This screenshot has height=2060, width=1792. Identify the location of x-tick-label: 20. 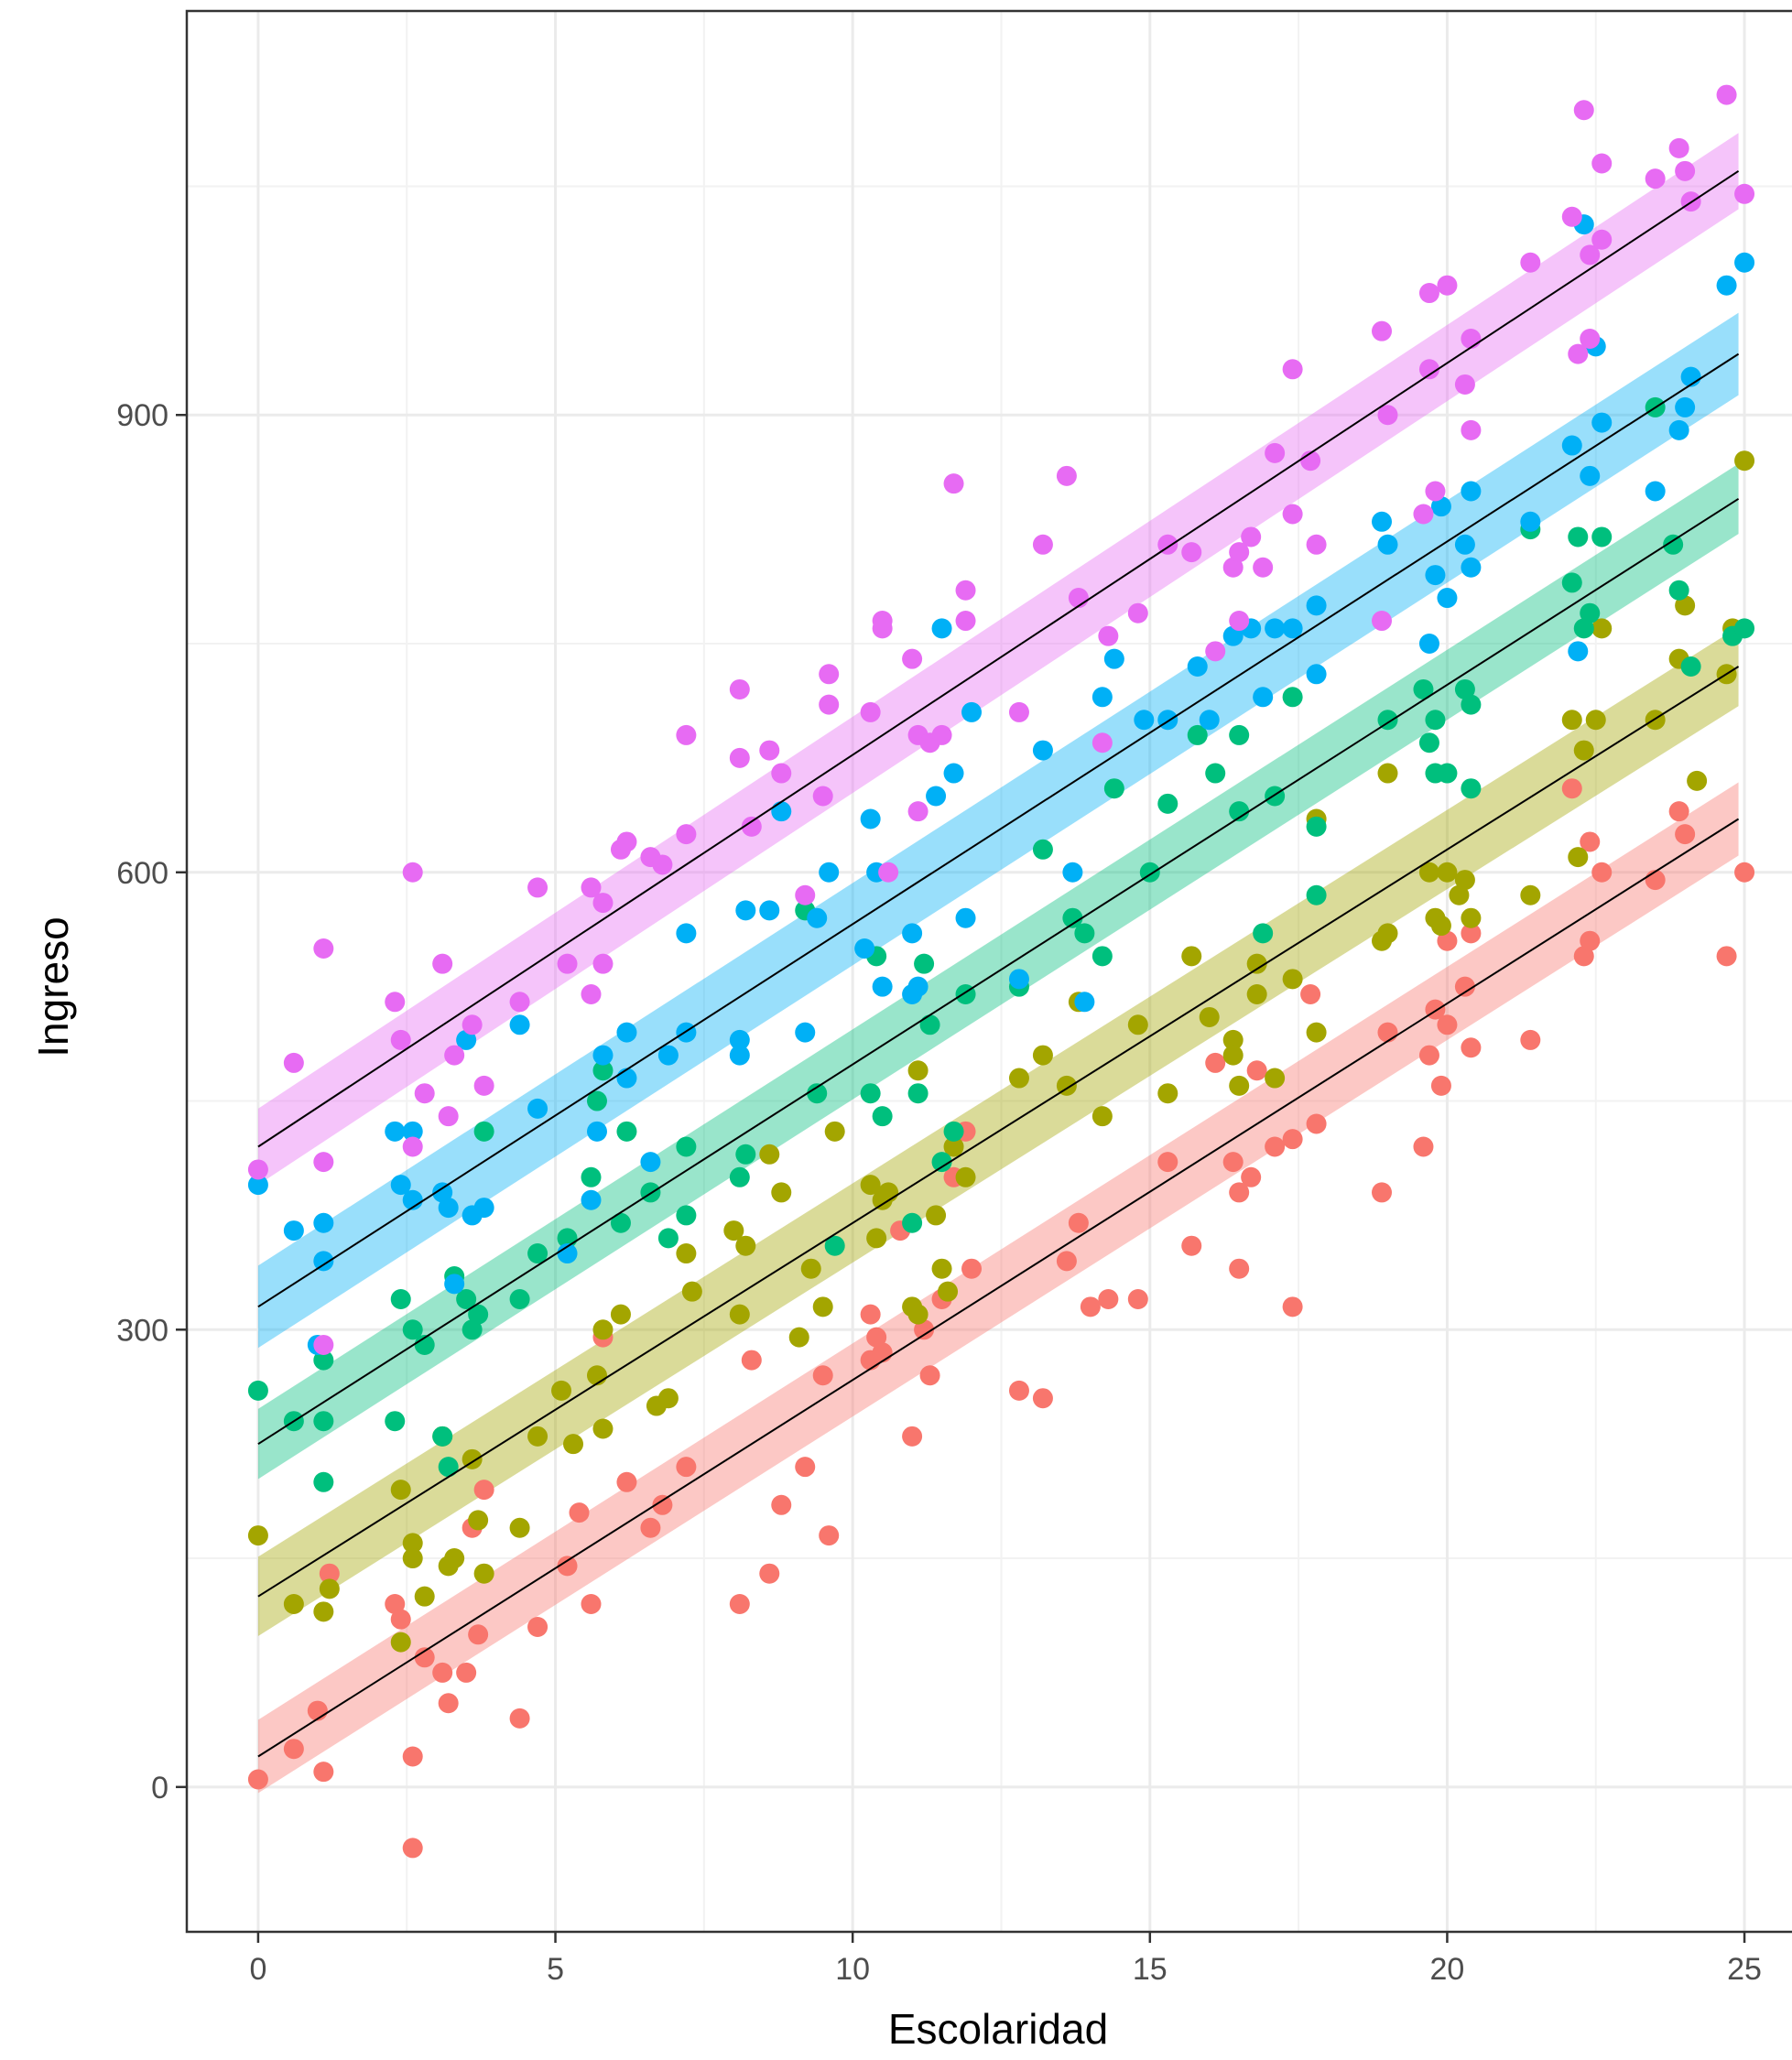
(1447, 1969).